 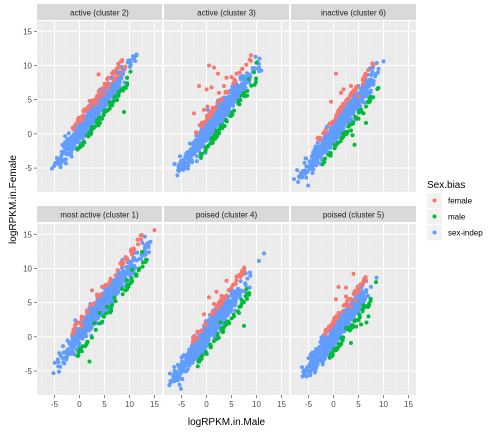 I want to click on facet-panel: active (cluster 3), so click(x=226, y=98).